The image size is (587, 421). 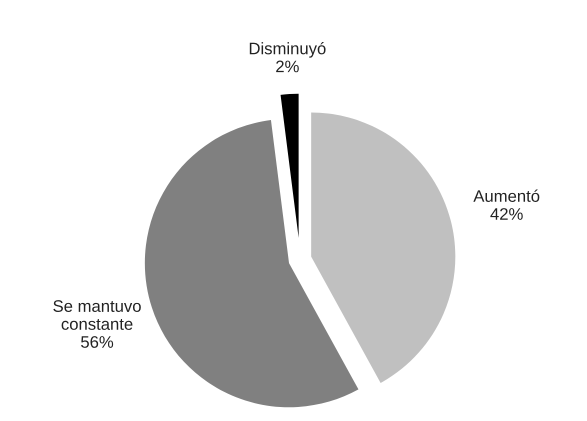 What do you see at coordinates (287, 66) in the screenshot?
I see `data-label: 2%` at bounding box center [287, 66].